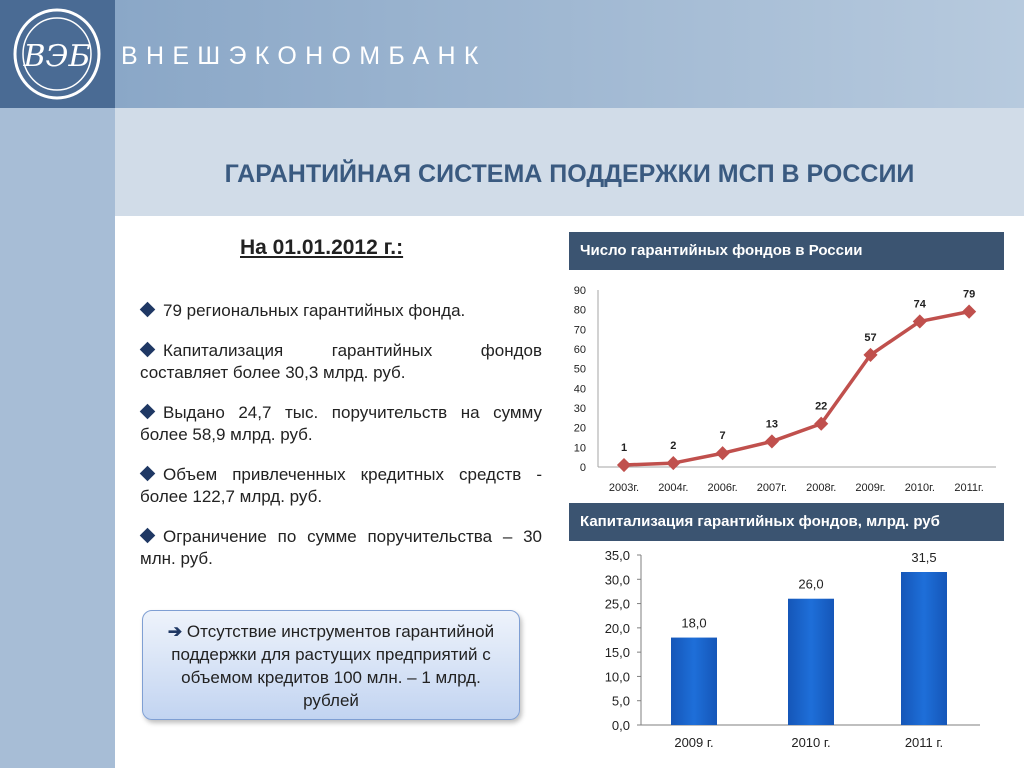  I want to click on x-tick-label: 2010г., so click(920, 488).